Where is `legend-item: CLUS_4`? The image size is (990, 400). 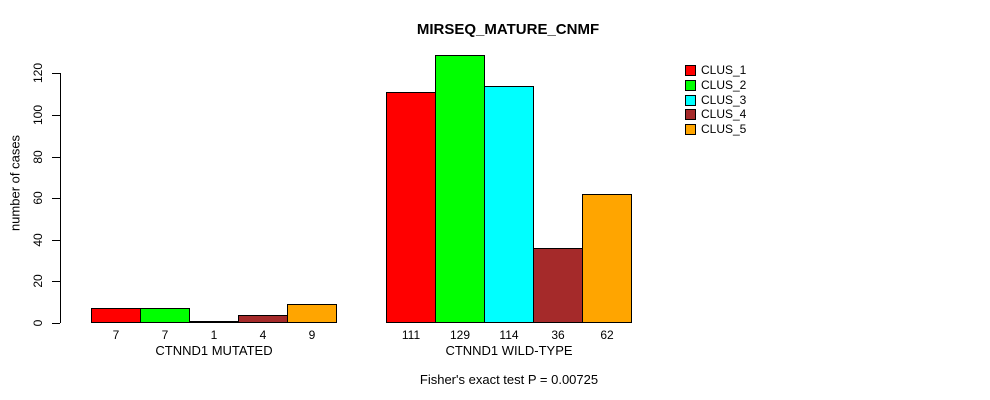 legend-item: CLUS_4 is located at coordinates (715, 114).